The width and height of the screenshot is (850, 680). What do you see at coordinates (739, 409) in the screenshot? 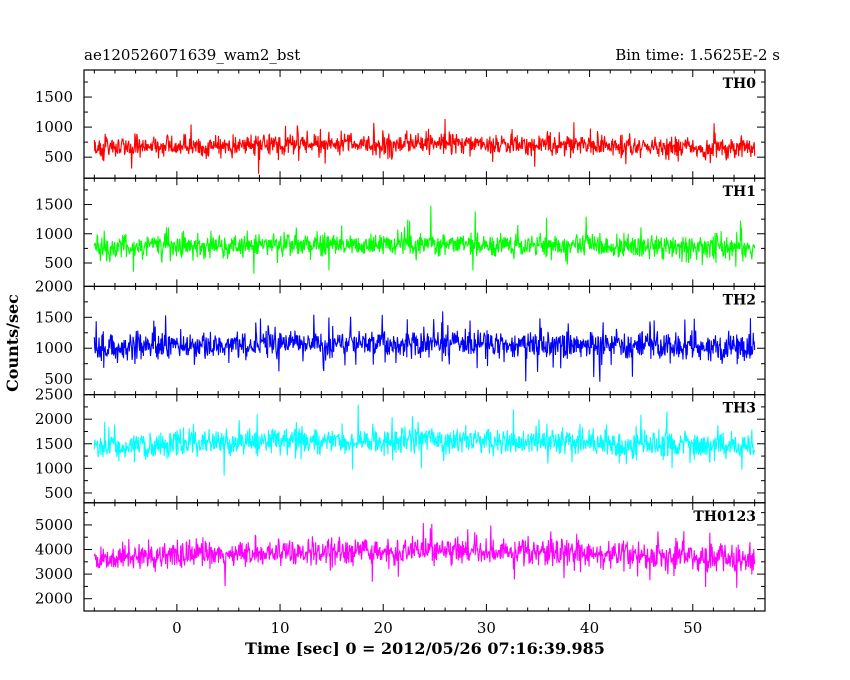
I see `panel-label: TH3` at bounding box center [739, 409].